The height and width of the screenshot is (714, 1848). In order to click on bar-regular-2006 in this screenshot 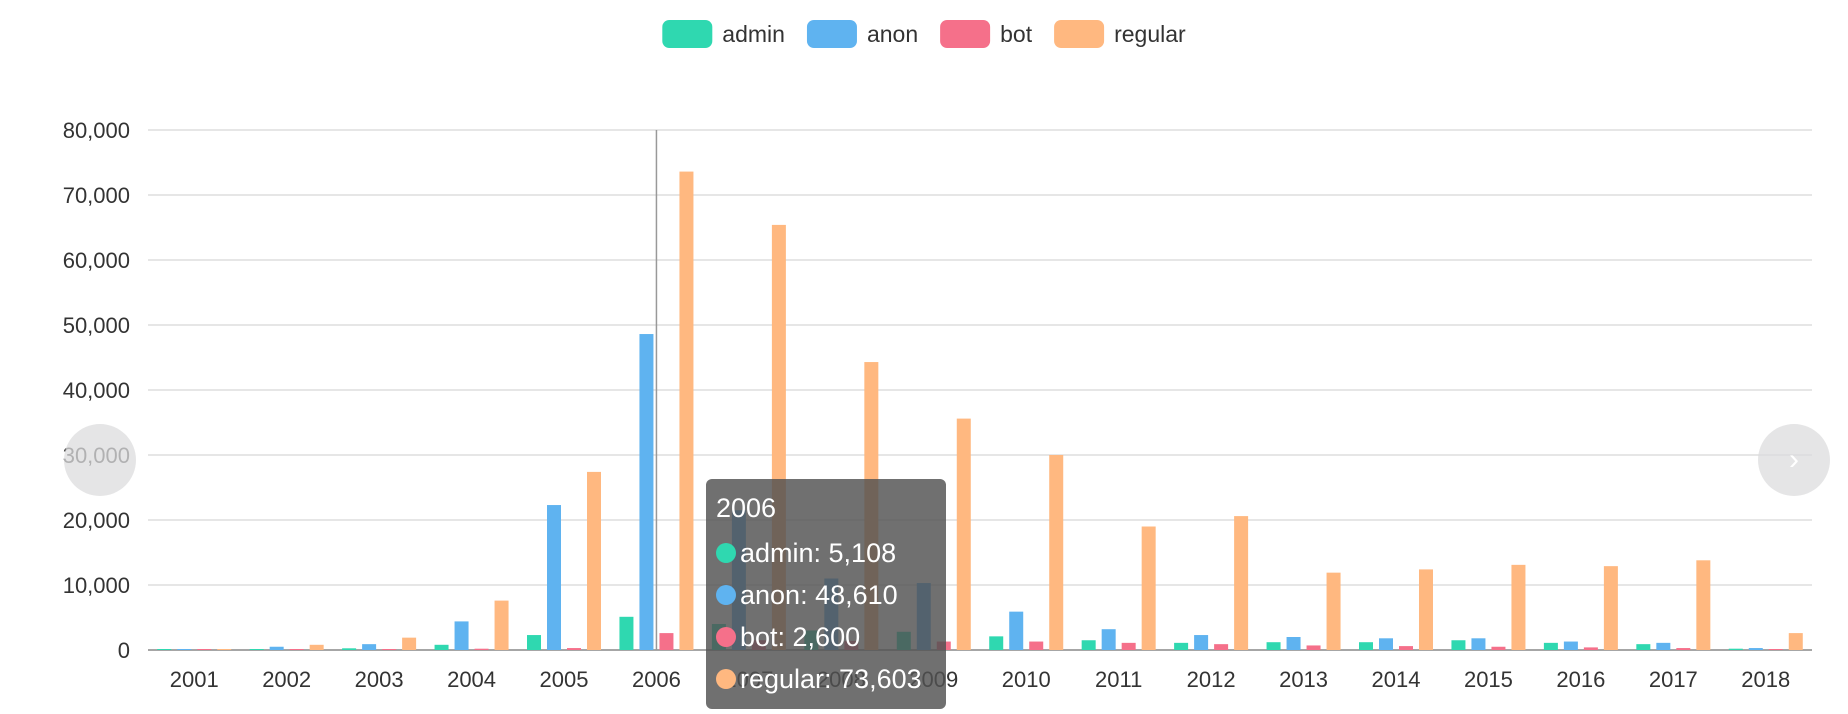, I will do `click(686, 410)`.